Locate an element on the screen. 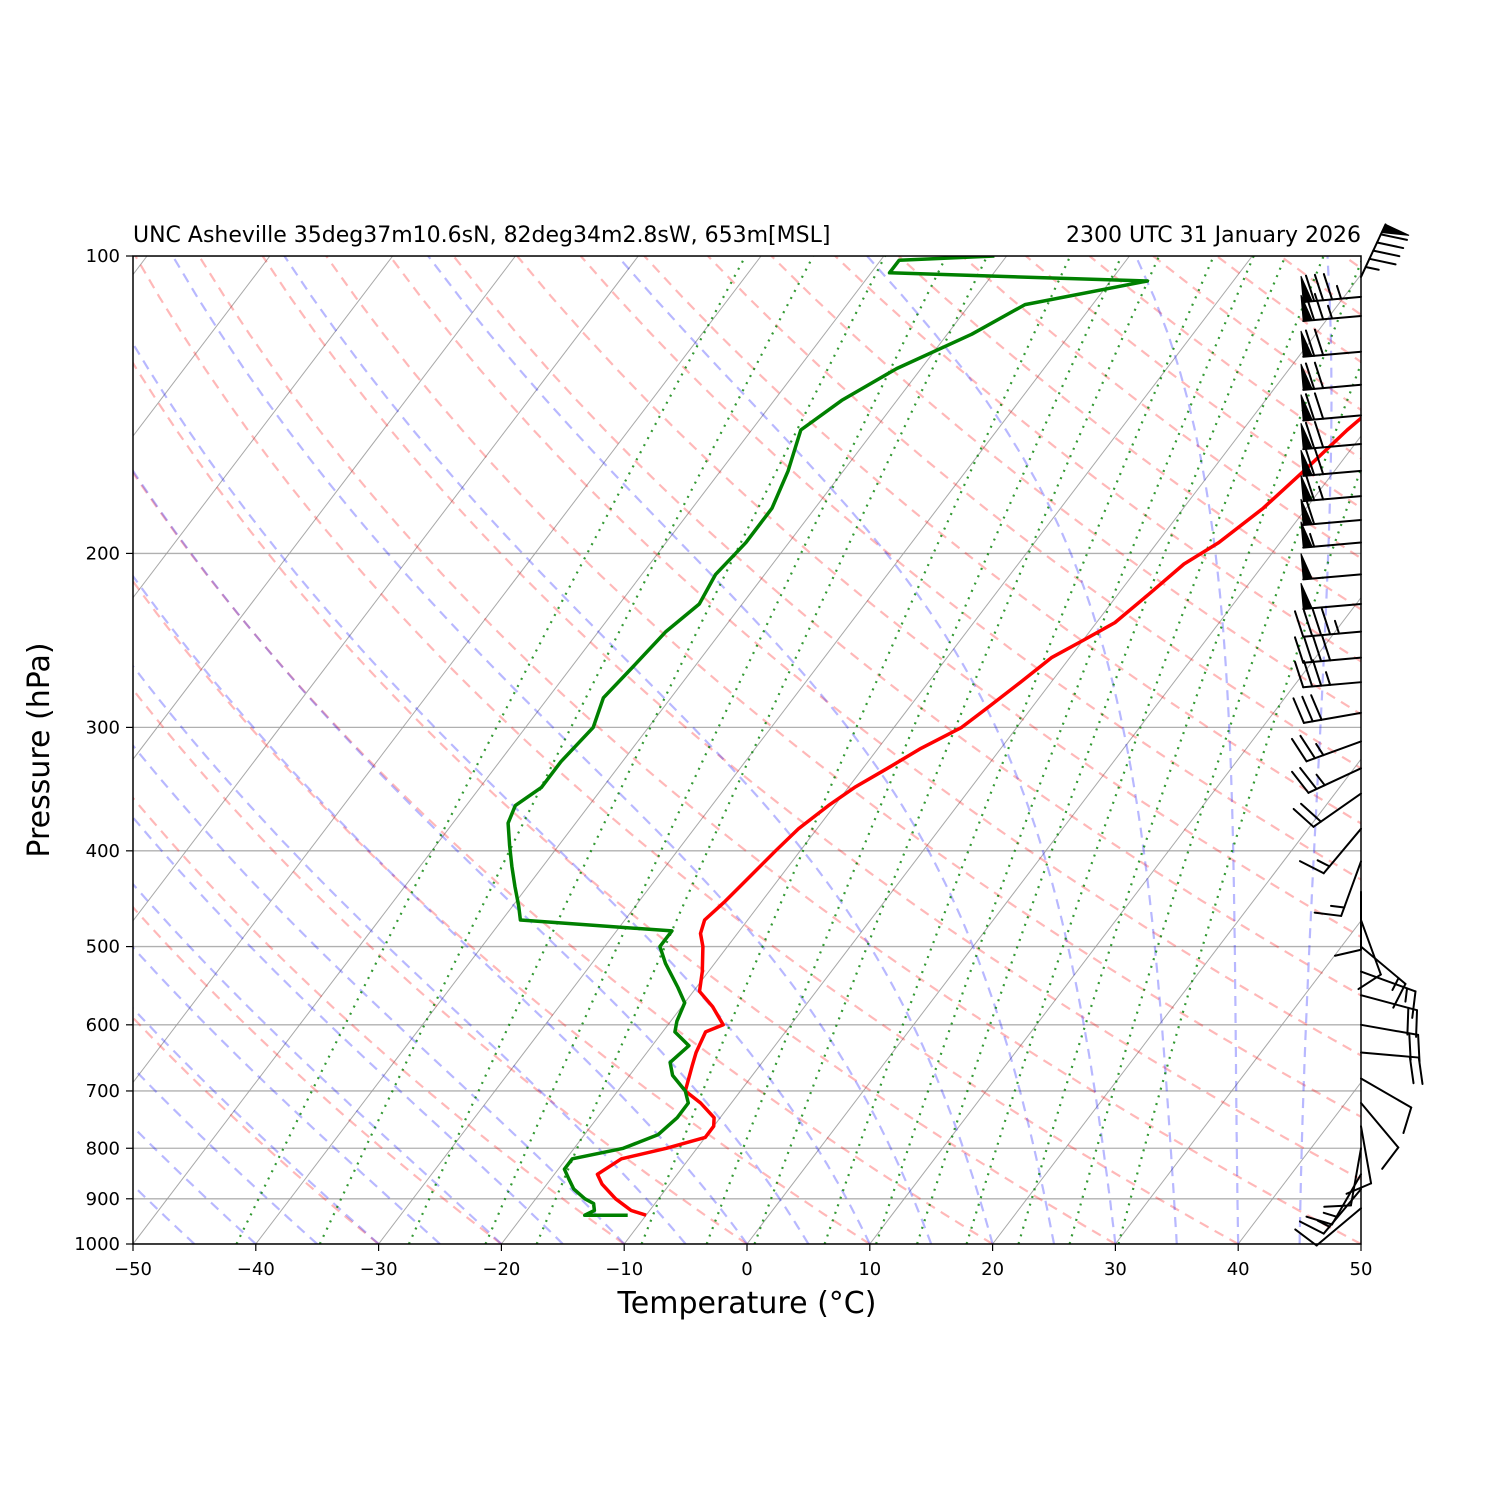 The width and height of the screenshot is (1500, 1500). x-tick-label: 30 is located at coordinates (1115, 1269).